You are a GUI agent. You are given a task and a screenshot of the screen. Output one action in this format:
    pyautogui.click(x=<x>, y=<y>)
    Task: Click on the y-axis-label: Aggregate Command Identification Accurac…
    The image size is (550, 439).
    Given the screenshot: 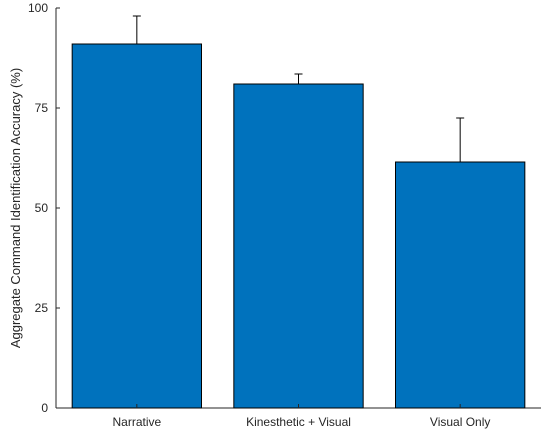 What is the action you would take?
    pyautogui.click(x=15, y=208)
    